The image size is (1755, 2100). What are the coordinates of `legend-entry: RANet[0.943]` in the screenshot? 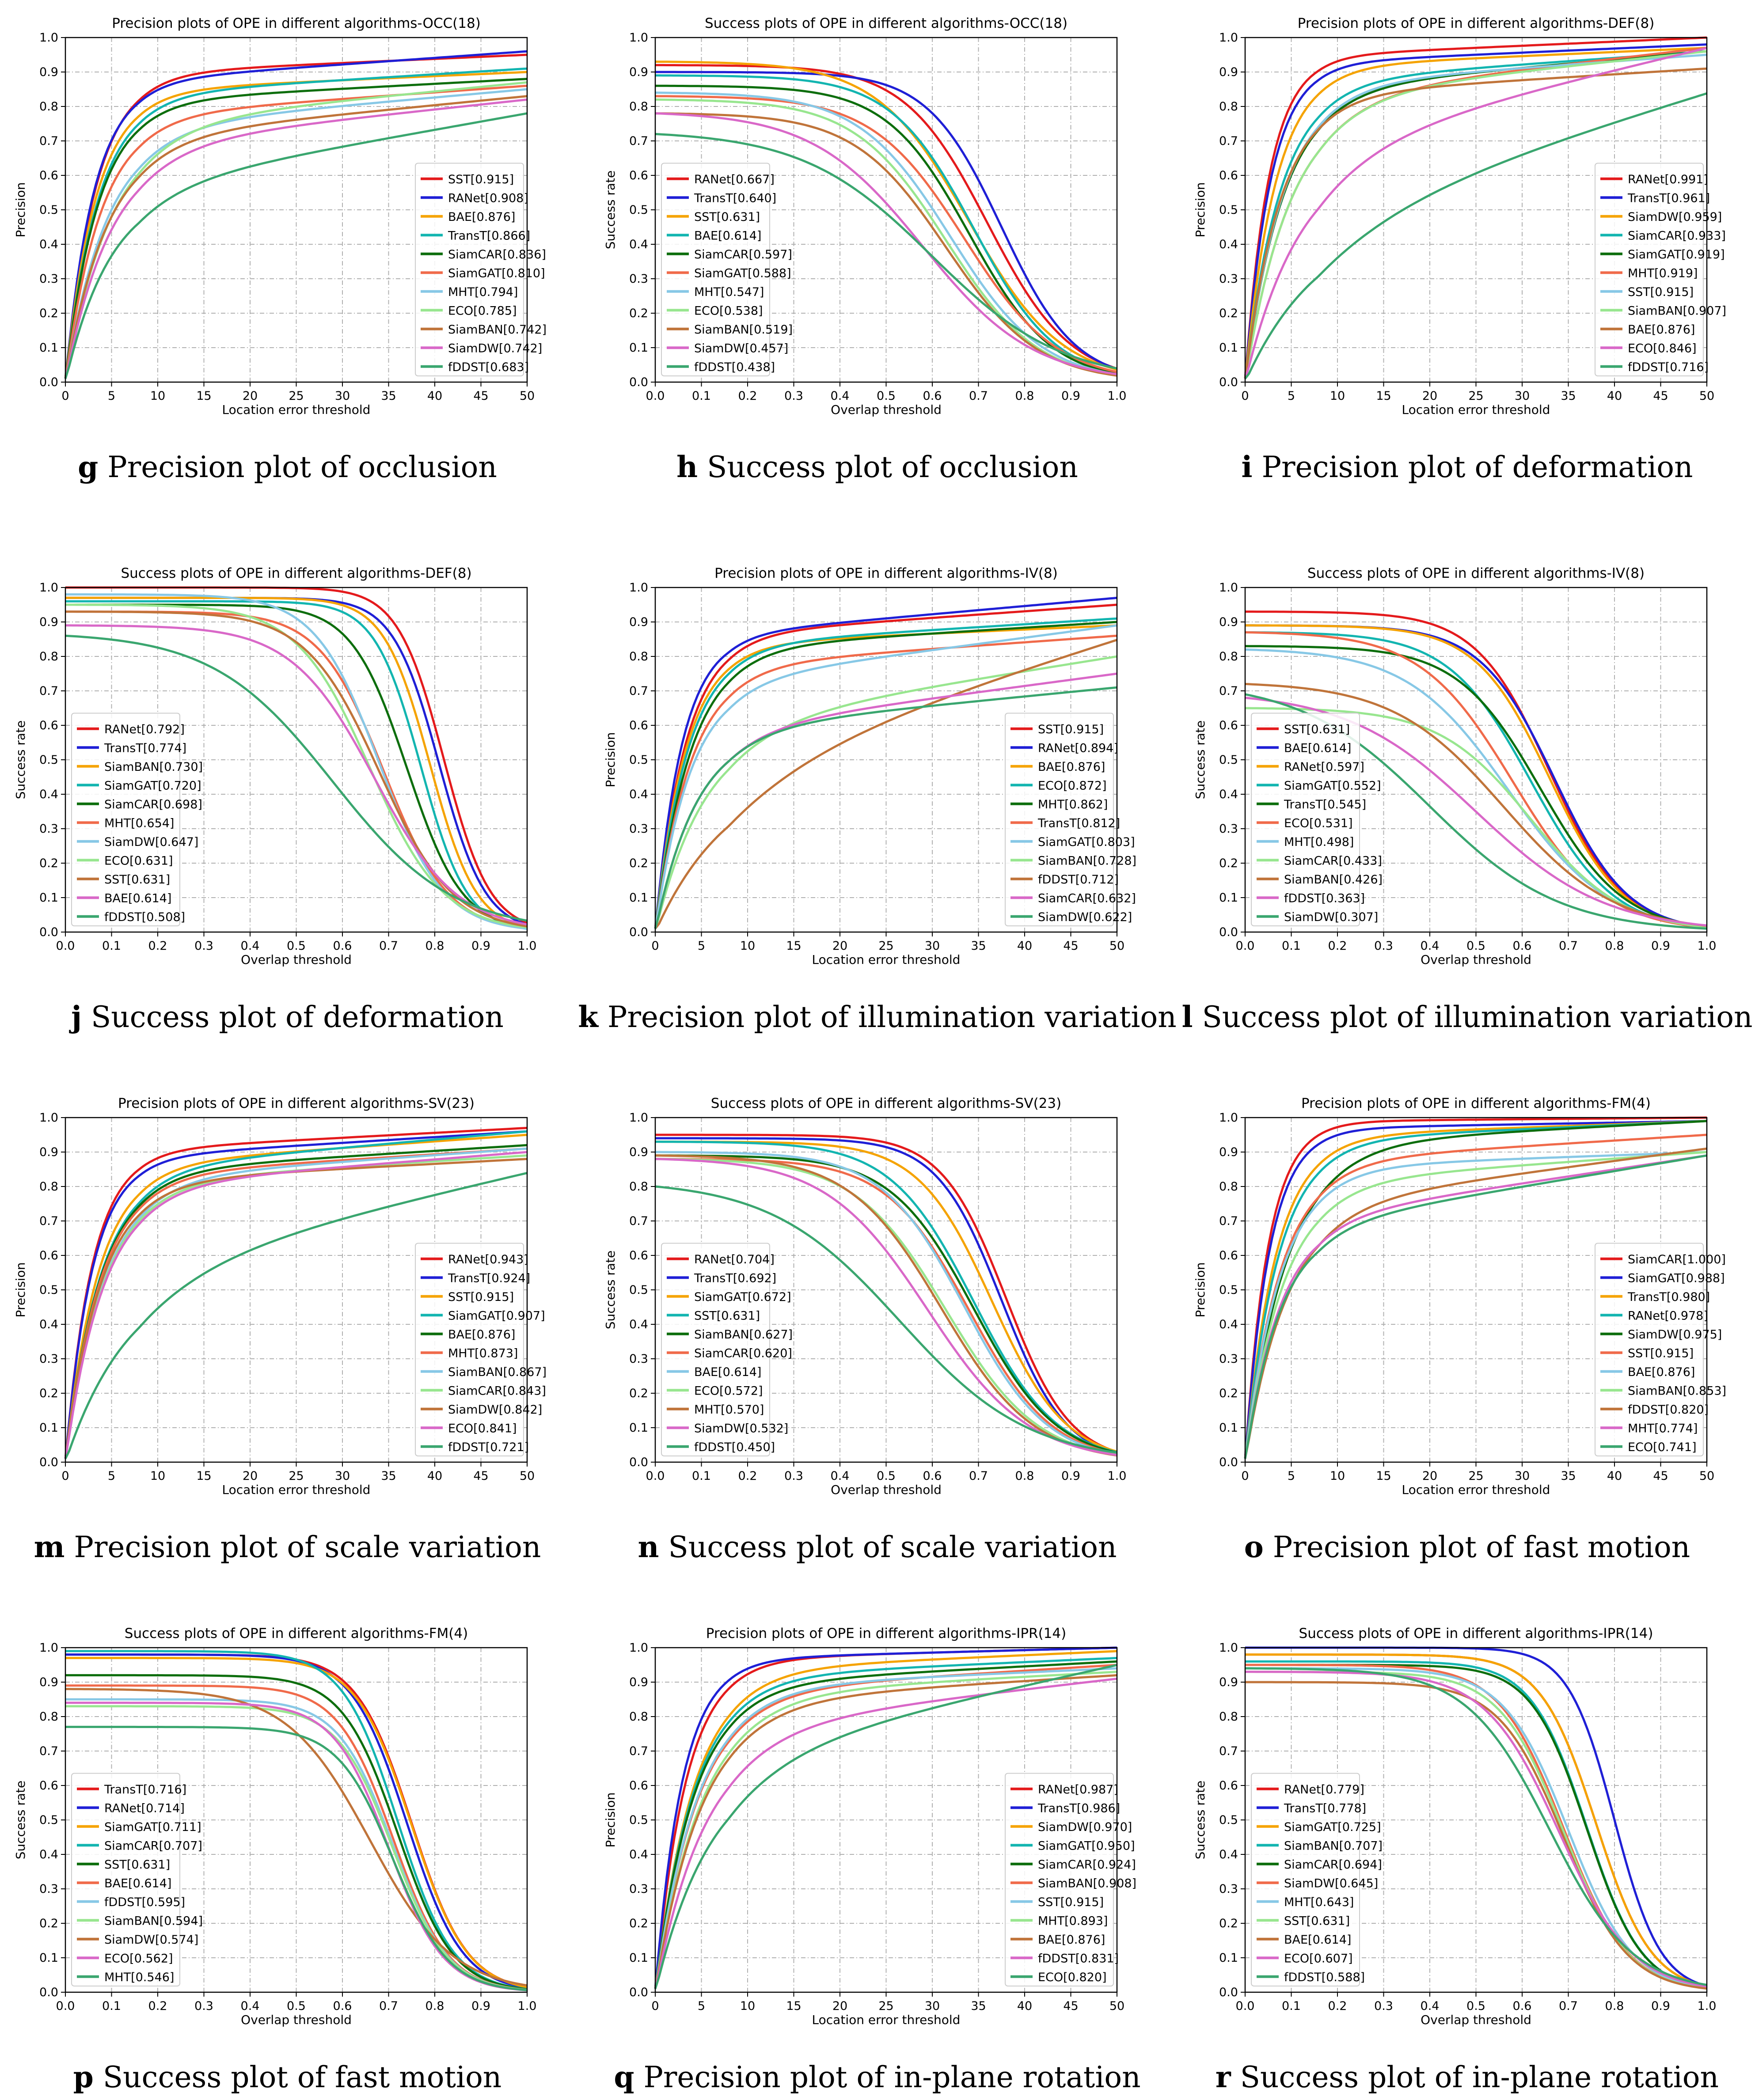 It's located at (488, 1260).